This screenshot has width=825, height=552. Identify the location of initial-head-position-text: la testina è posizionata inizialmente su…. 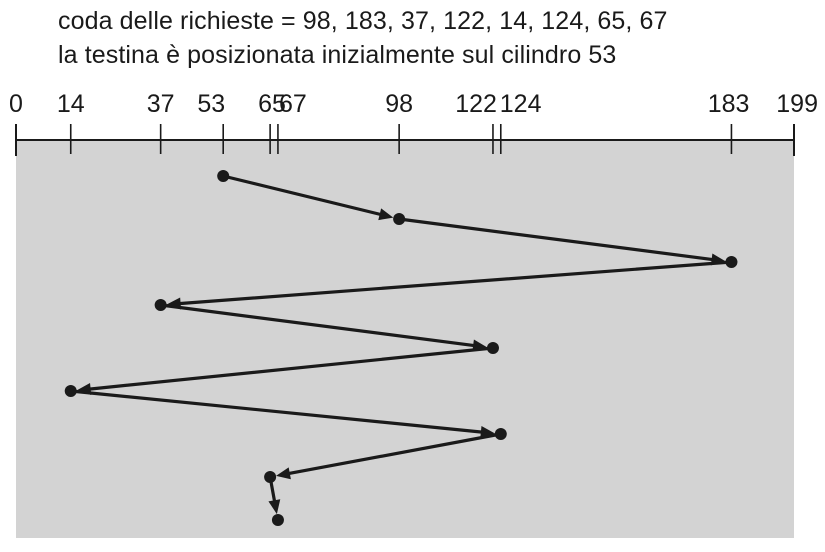
(337, 55).